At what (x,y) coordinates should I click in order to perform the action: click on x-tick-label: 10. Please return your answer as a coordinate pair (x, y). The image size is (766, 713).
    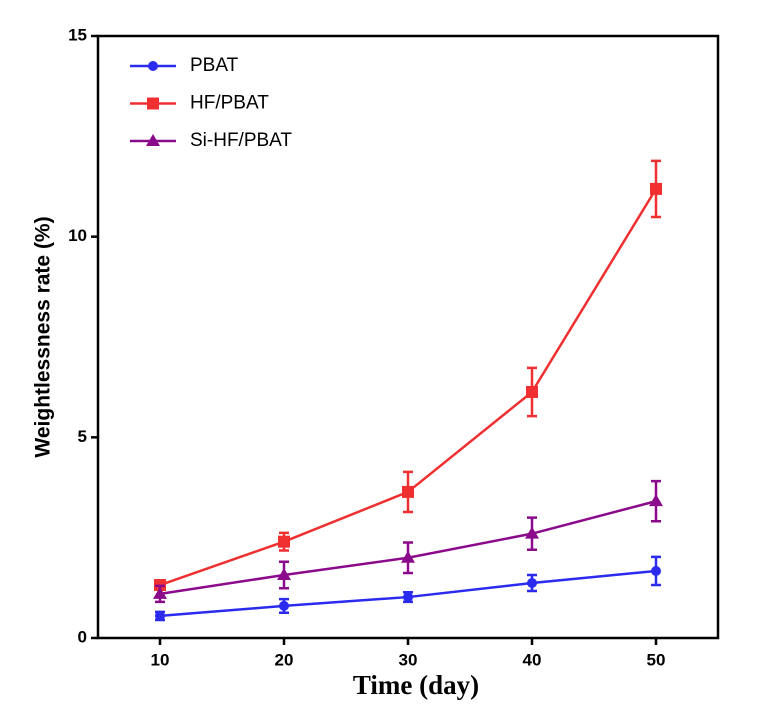
    Looking at the image, I should click on (160, 659).